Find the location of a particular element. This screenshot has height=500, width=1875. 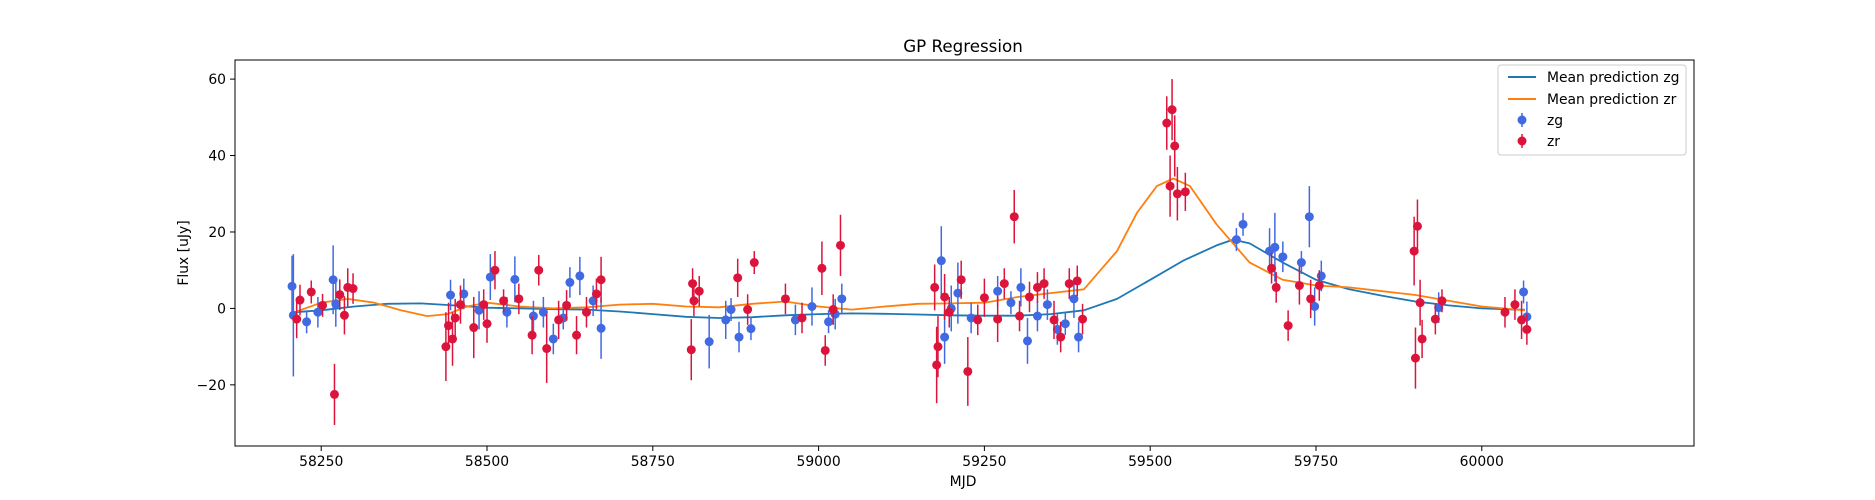

y-axis-ticks: −20 0 20 40 60 is located at coordinates (216, 233).